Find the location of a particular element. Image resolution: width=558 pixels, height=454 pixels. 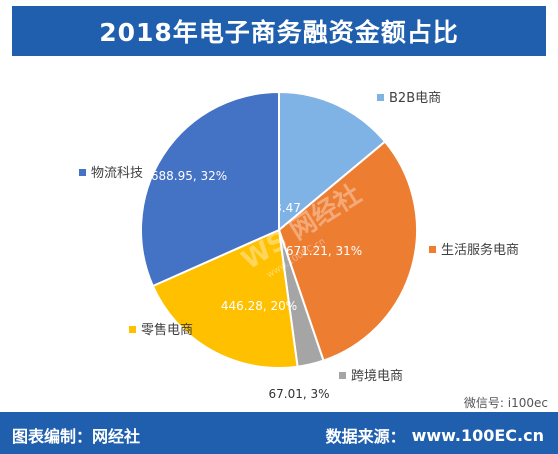

data-source-label: 数据来源： is located at coordinates (365, 436).